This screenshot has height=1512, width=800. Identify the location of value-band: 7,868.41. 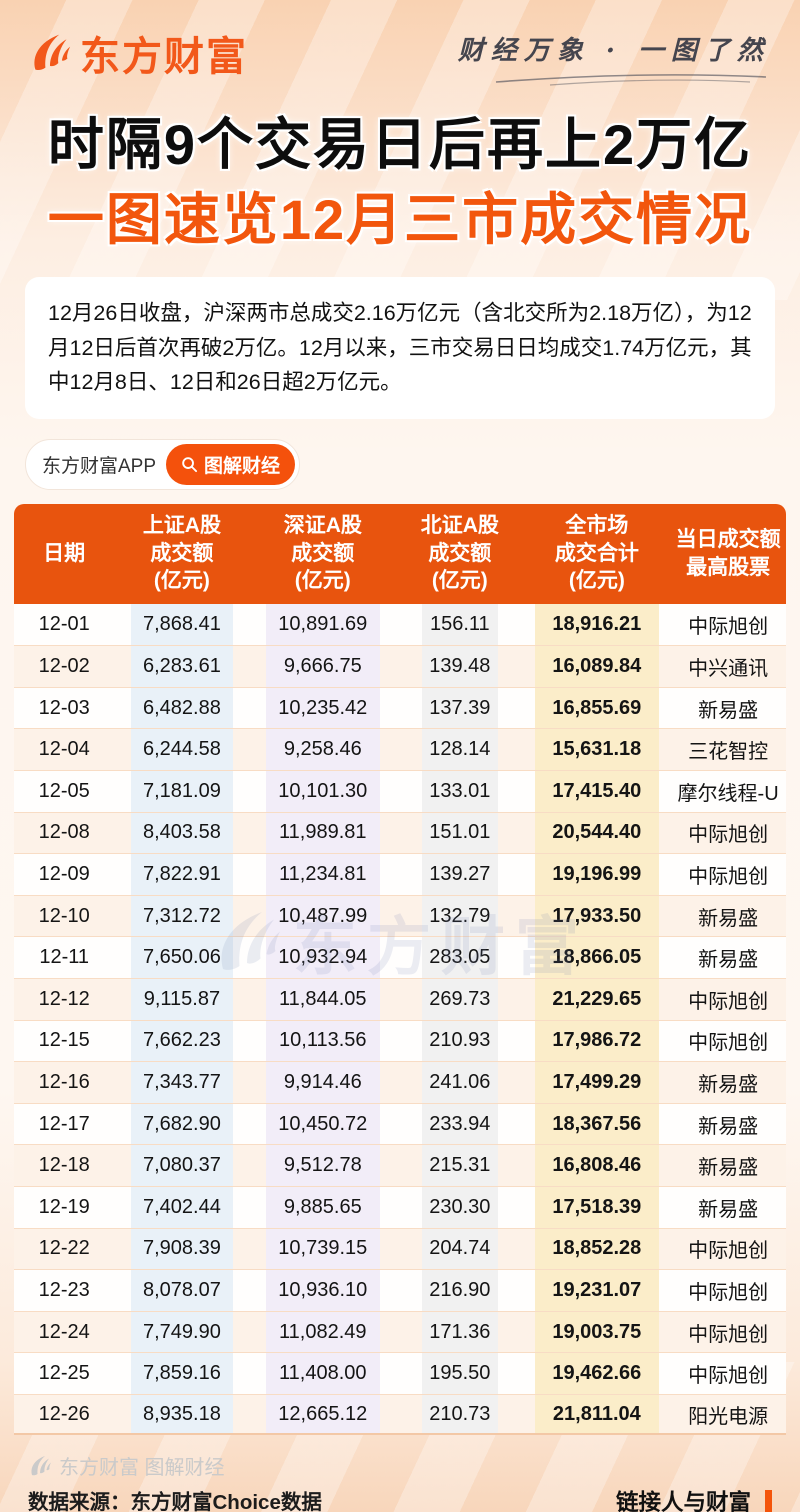
(181, 624).